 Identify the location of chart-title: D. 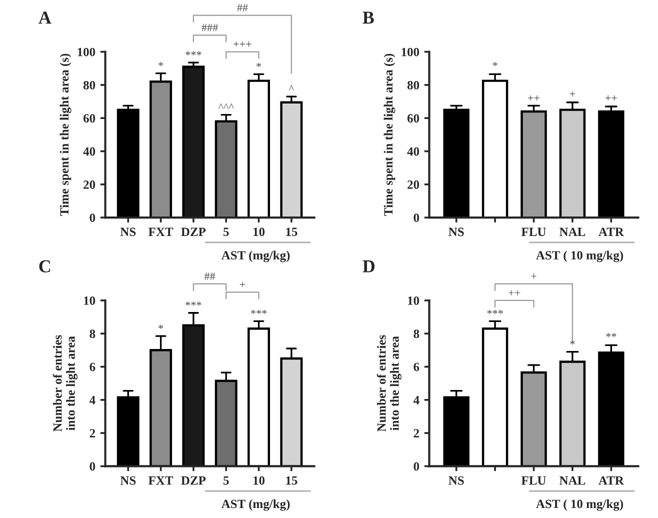
(368, 266).